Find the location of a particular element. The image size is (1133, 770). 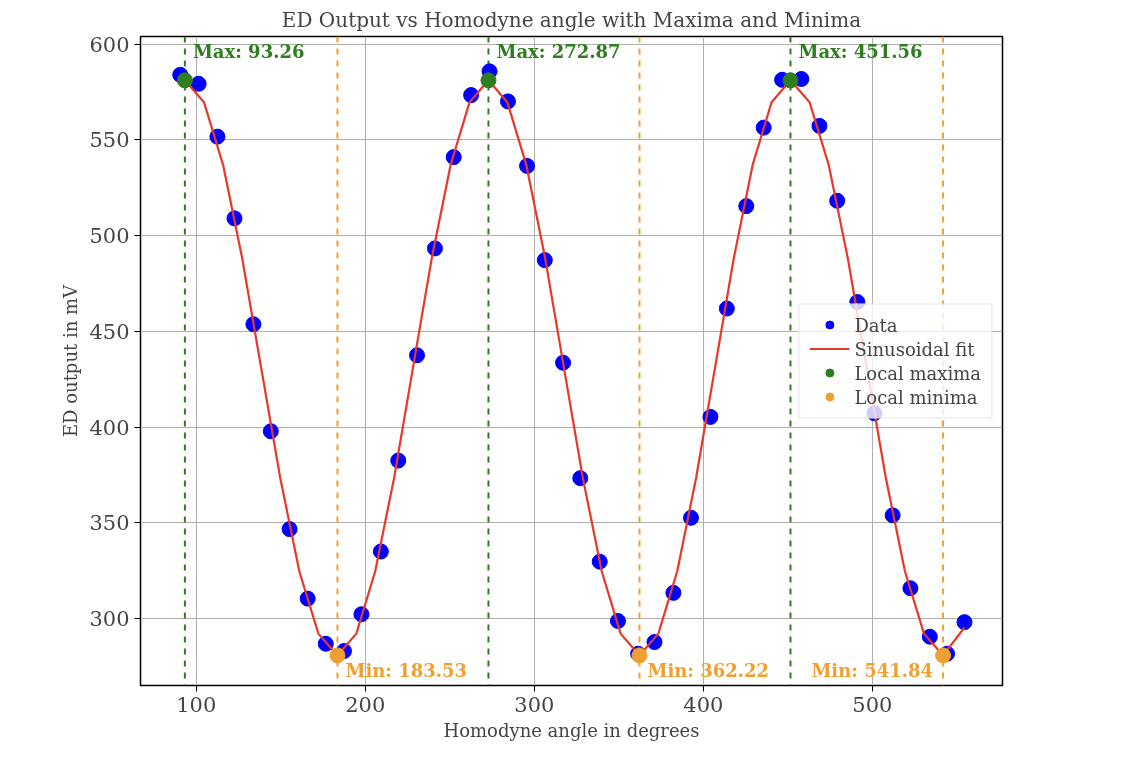

y-tick-label: 300 is located at coordinates (109, 618).